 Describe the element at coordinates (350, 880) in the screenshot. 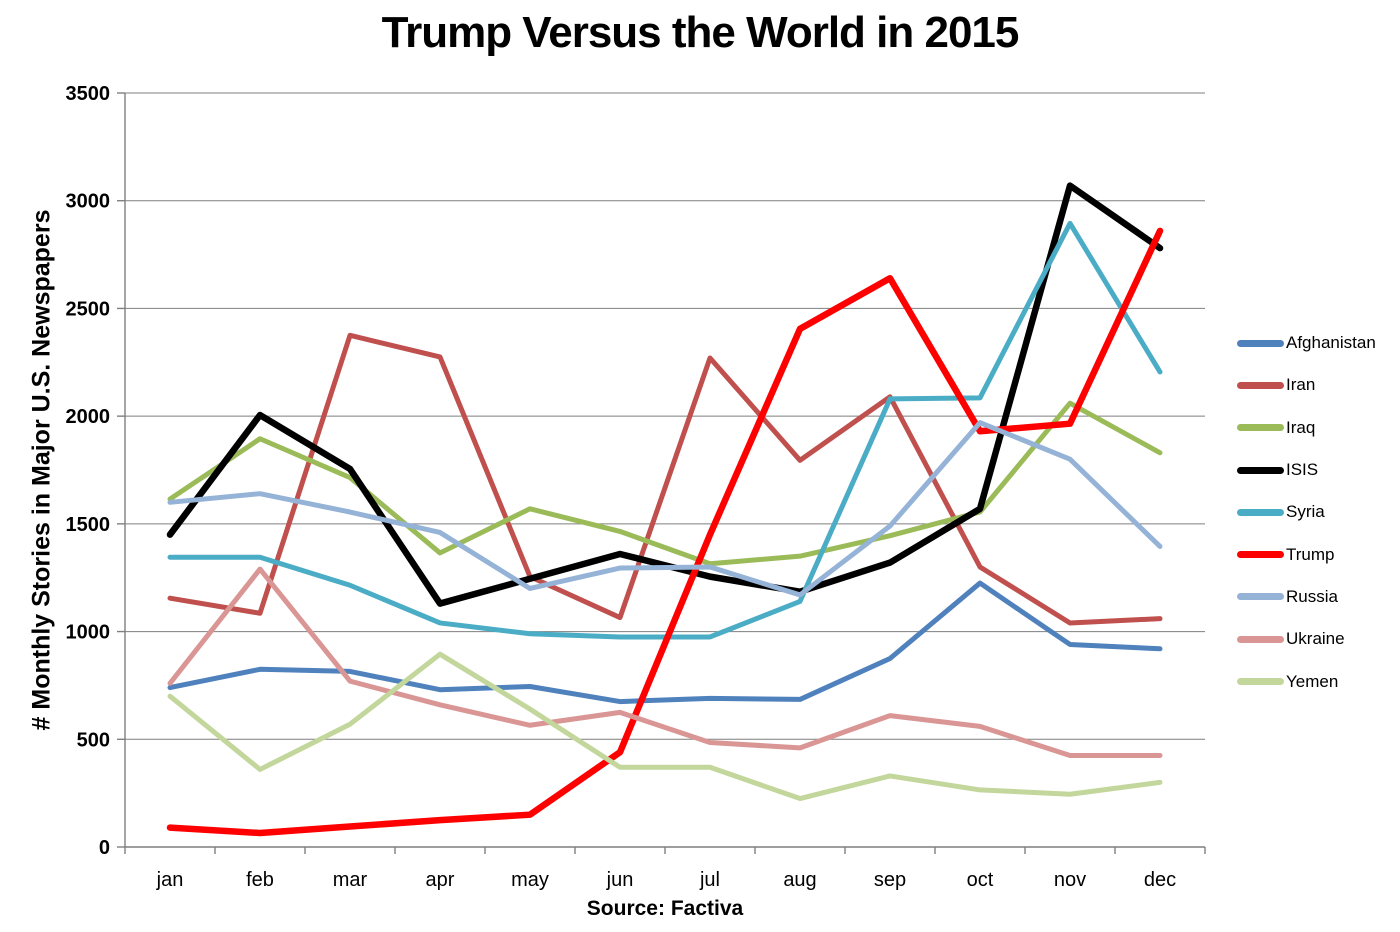

I see `x-tick-label-mar: mar` at that location.